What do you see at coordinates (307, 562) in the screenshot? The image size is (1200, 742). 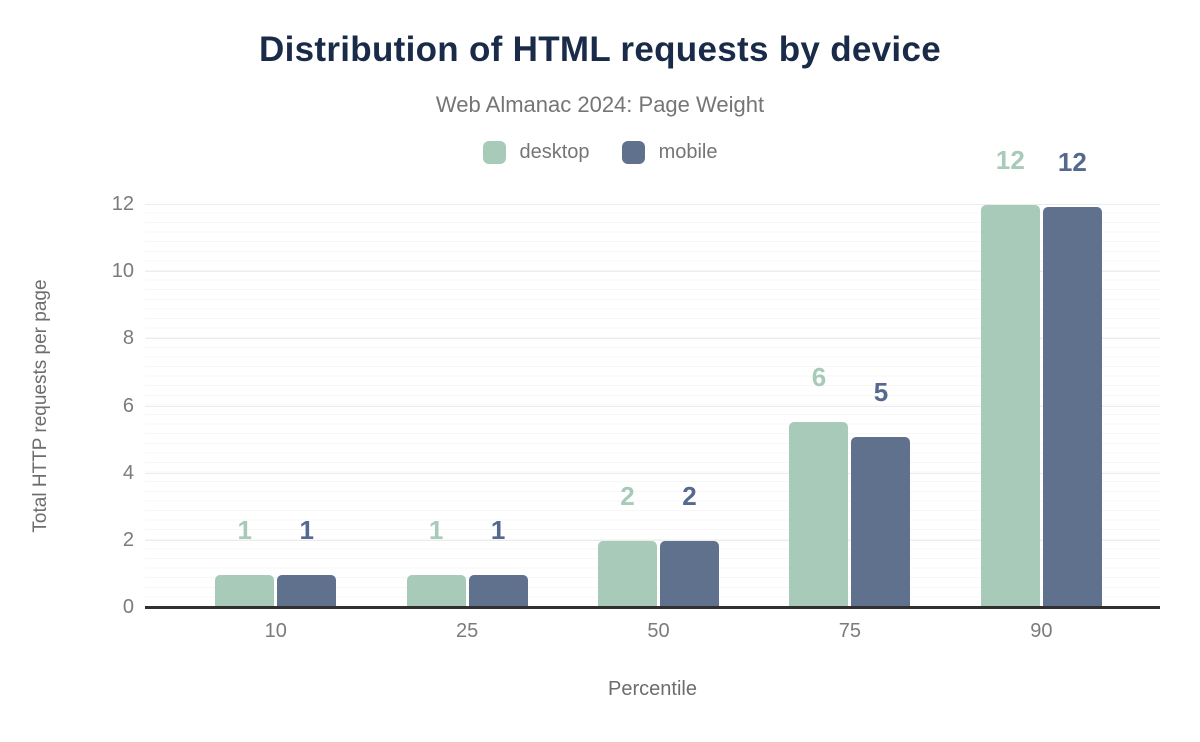 I see `bar-mobile-p10: 1` at bounding box center [307, 562].